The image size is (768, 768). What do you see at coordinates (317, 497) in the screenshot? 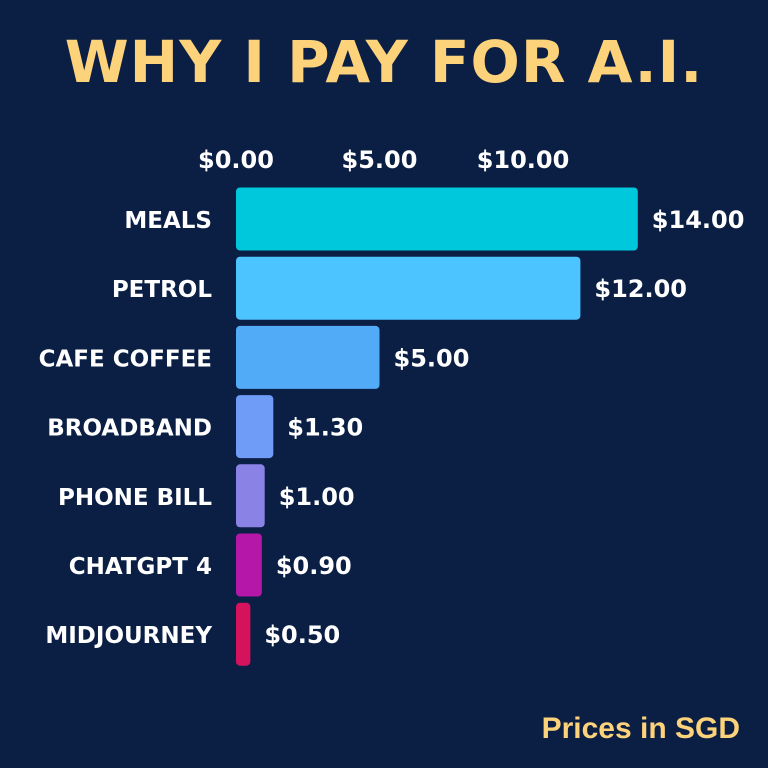
I see `data-label: $1.00` at bounding box center [317, 497].